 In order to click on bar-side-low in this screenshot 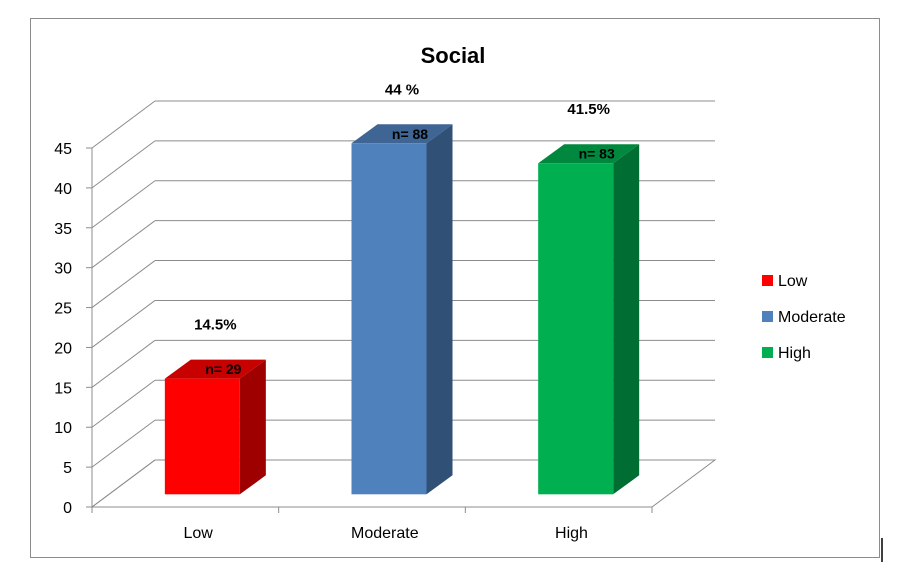, I will do `click(252, 427)`.